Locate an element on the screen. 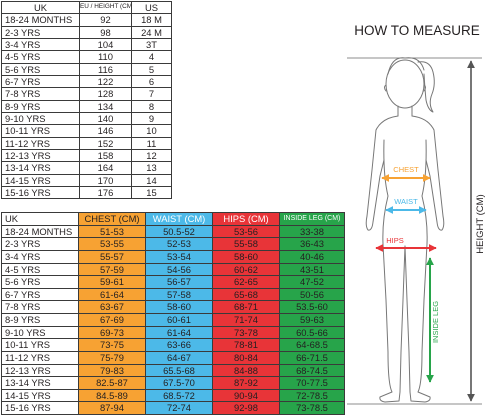  body-table-cell-uk: 18-24 MONTHS is located at coordinates (40, 231).